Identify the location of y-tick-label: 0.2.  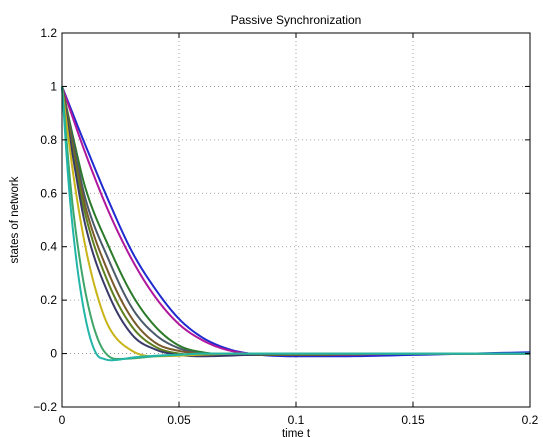
(48, 300).